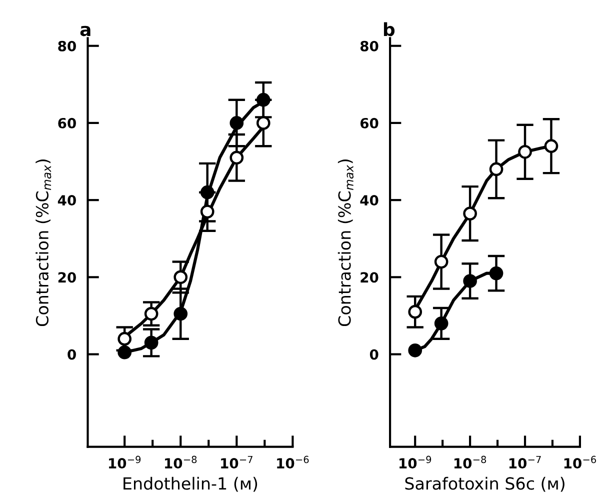 This screenshot has height=502, width=601. I want to click on chart-title: b, so click(389, 29).